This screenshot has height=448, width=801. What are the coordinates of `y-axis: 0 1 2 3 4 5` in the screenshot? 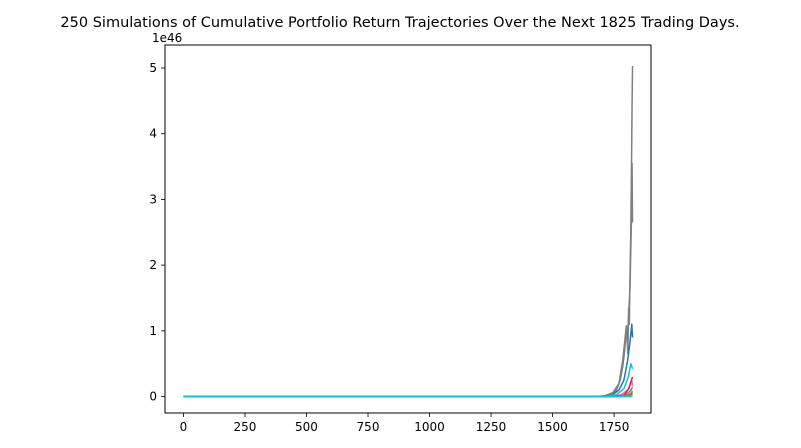 It's located at (157, 232).